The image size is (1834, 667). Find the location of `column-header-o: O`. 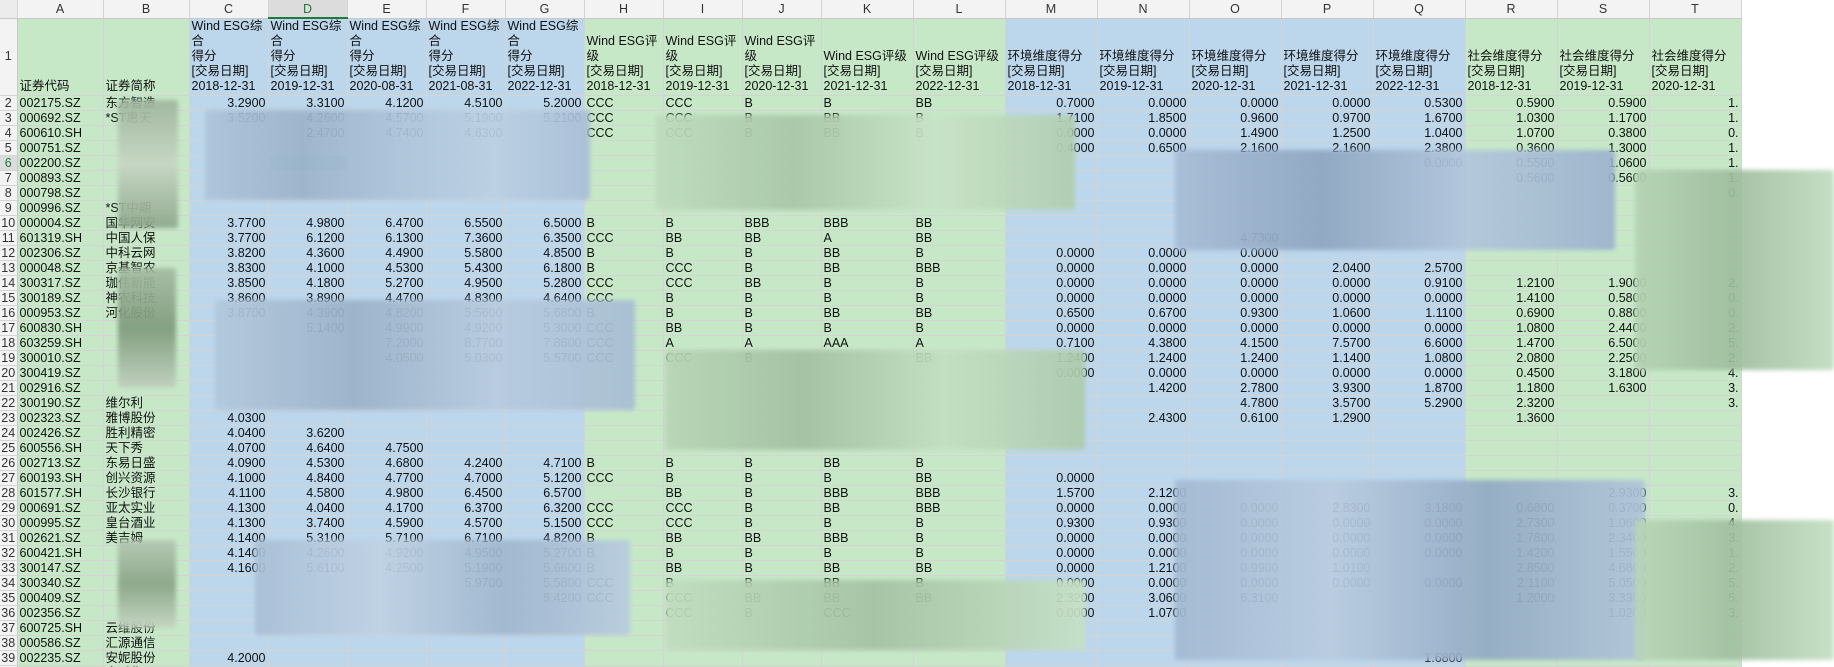

column-header-o: O is located at coordinates (1235, 9).